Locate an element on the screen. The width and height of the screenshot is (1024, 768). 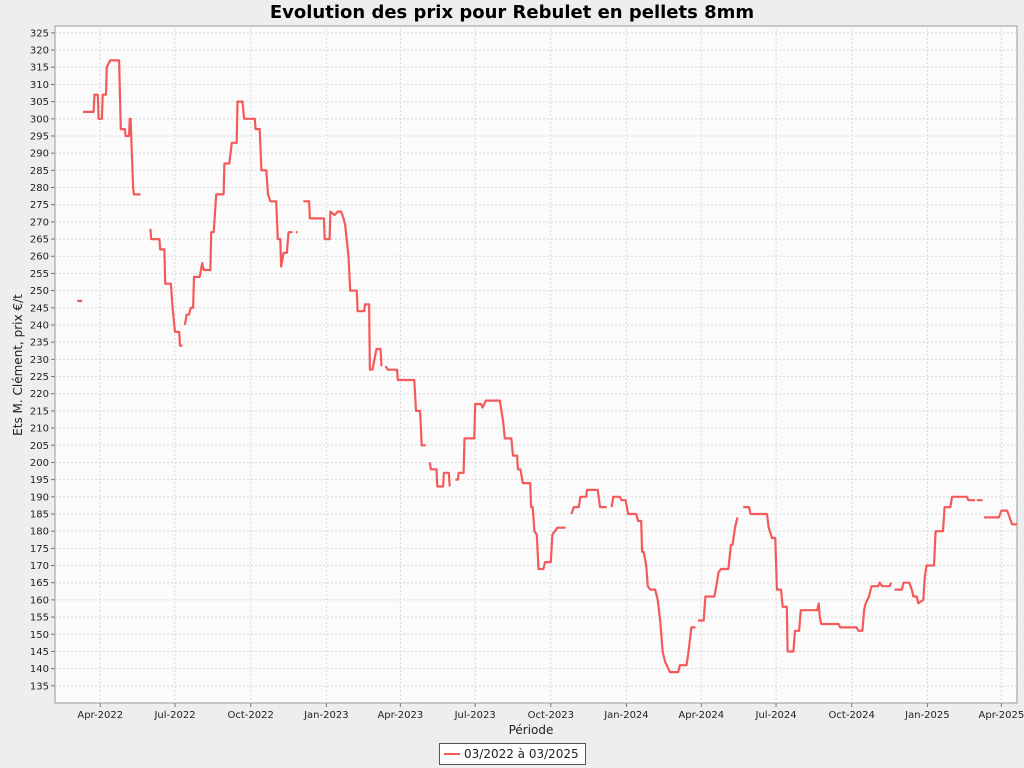
y-tick-label: 235 is located at coordinates (39, 343).